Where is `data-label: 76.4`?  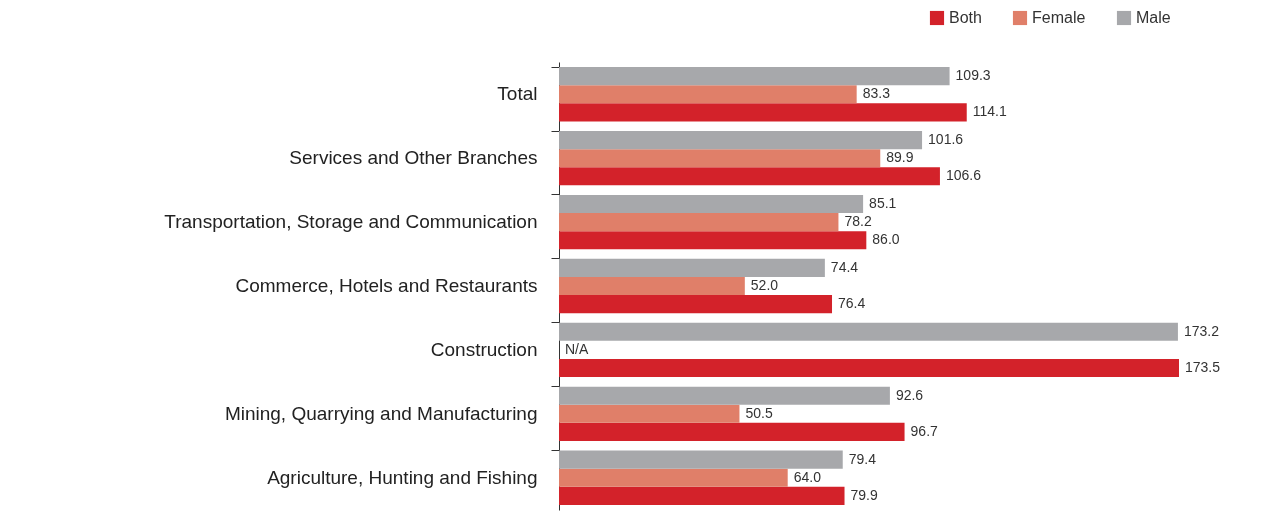 data-label: 76.4 is located at coordinates (852, 303).